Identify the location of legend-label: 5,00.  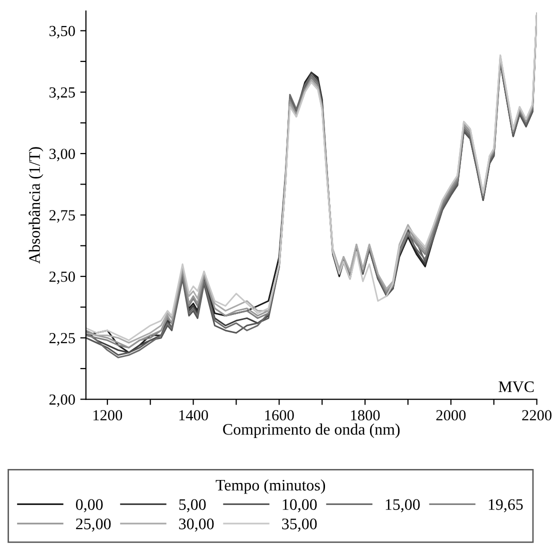
(192, 505).